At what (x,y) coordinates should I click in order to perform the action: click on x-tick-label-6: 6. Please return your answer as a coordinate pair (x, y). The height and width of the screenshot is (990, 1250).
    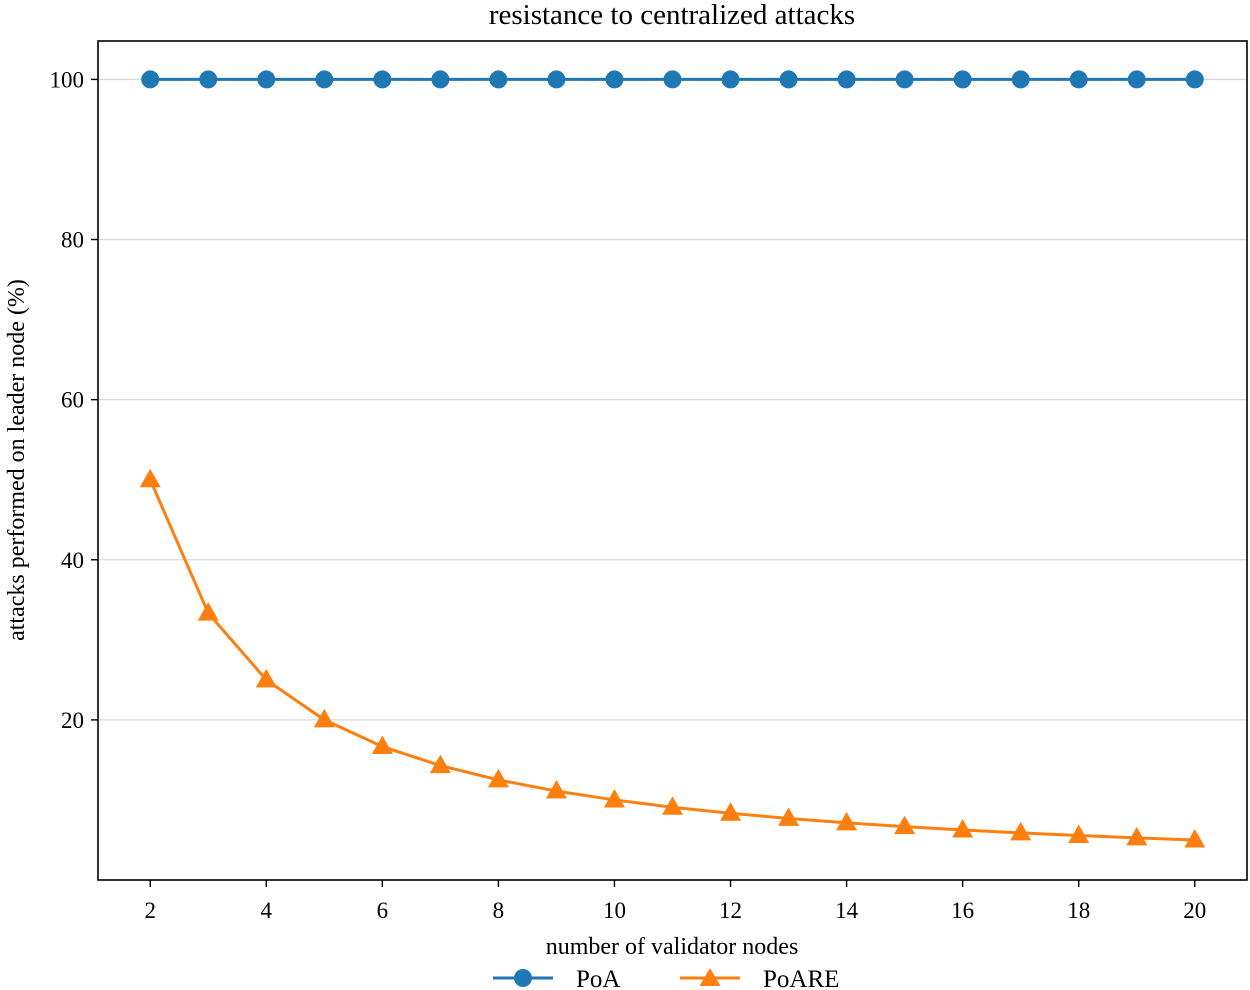
    Looking at the image, I should click on (383, 910).